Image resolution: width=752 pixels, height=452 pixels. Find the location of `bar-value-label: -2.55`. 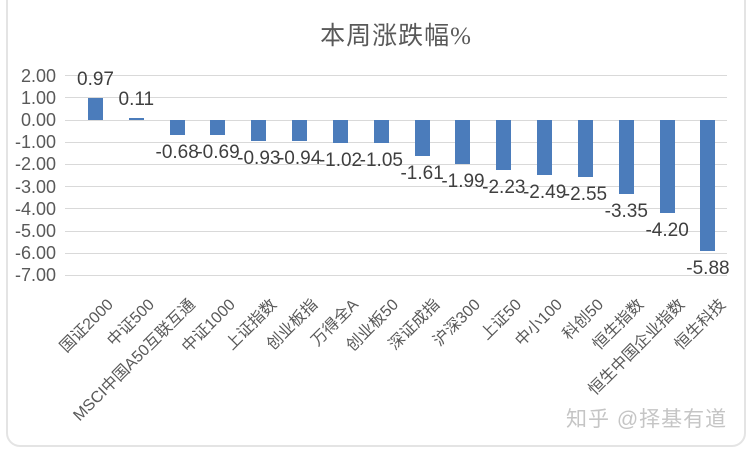

bar-value-label: -2.55 is located at coordinates (585, 194).